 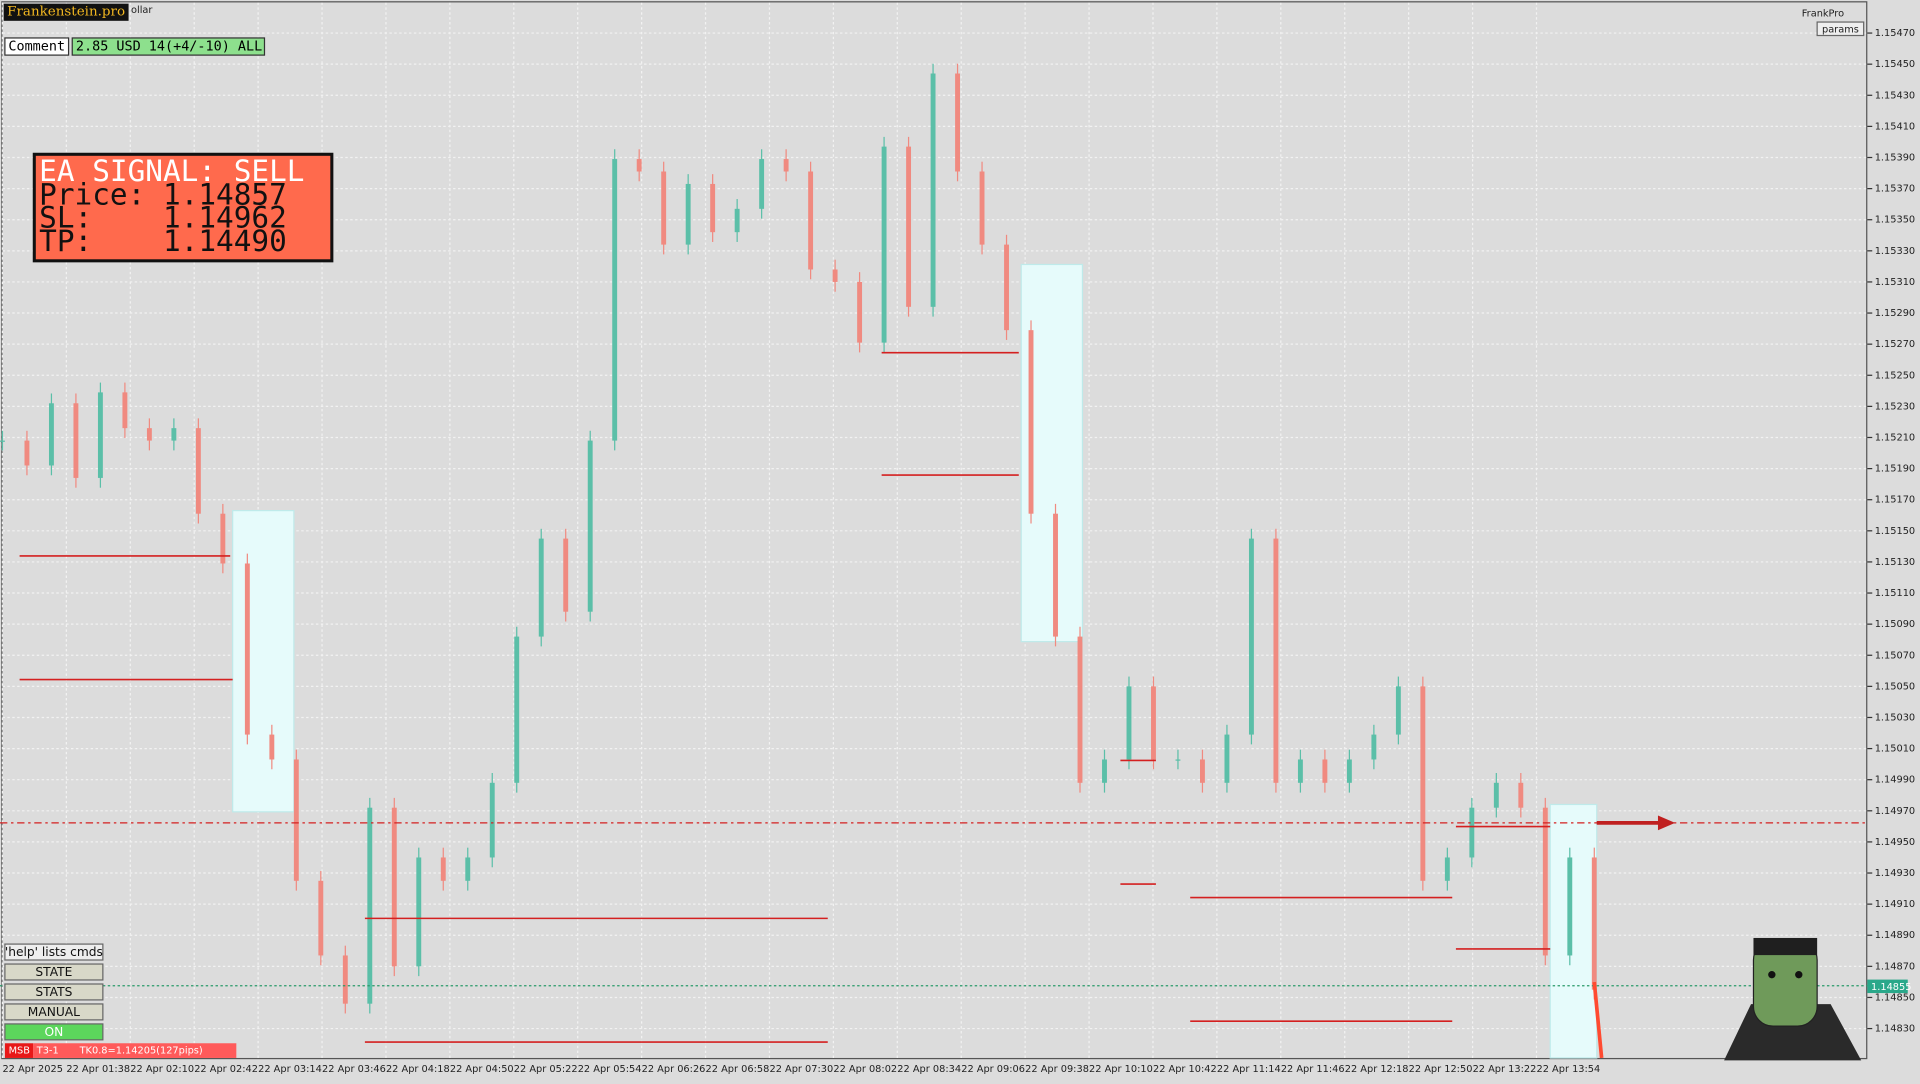 What do you see at coordinates (1895, 500) in the screenshot?
I see `price-tick-label: 1.15170` at bounding box center [1895, 500].